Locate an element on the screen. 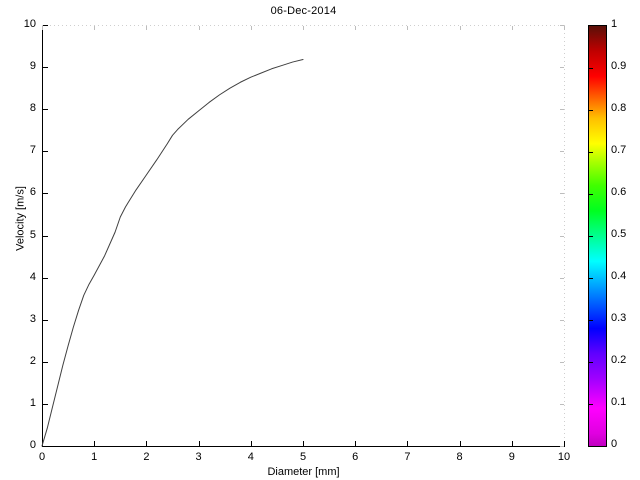 The height and width of the screenshot is (480, 640). x-axis-label: Diameter [mm] is located at coordinates (303, 472).